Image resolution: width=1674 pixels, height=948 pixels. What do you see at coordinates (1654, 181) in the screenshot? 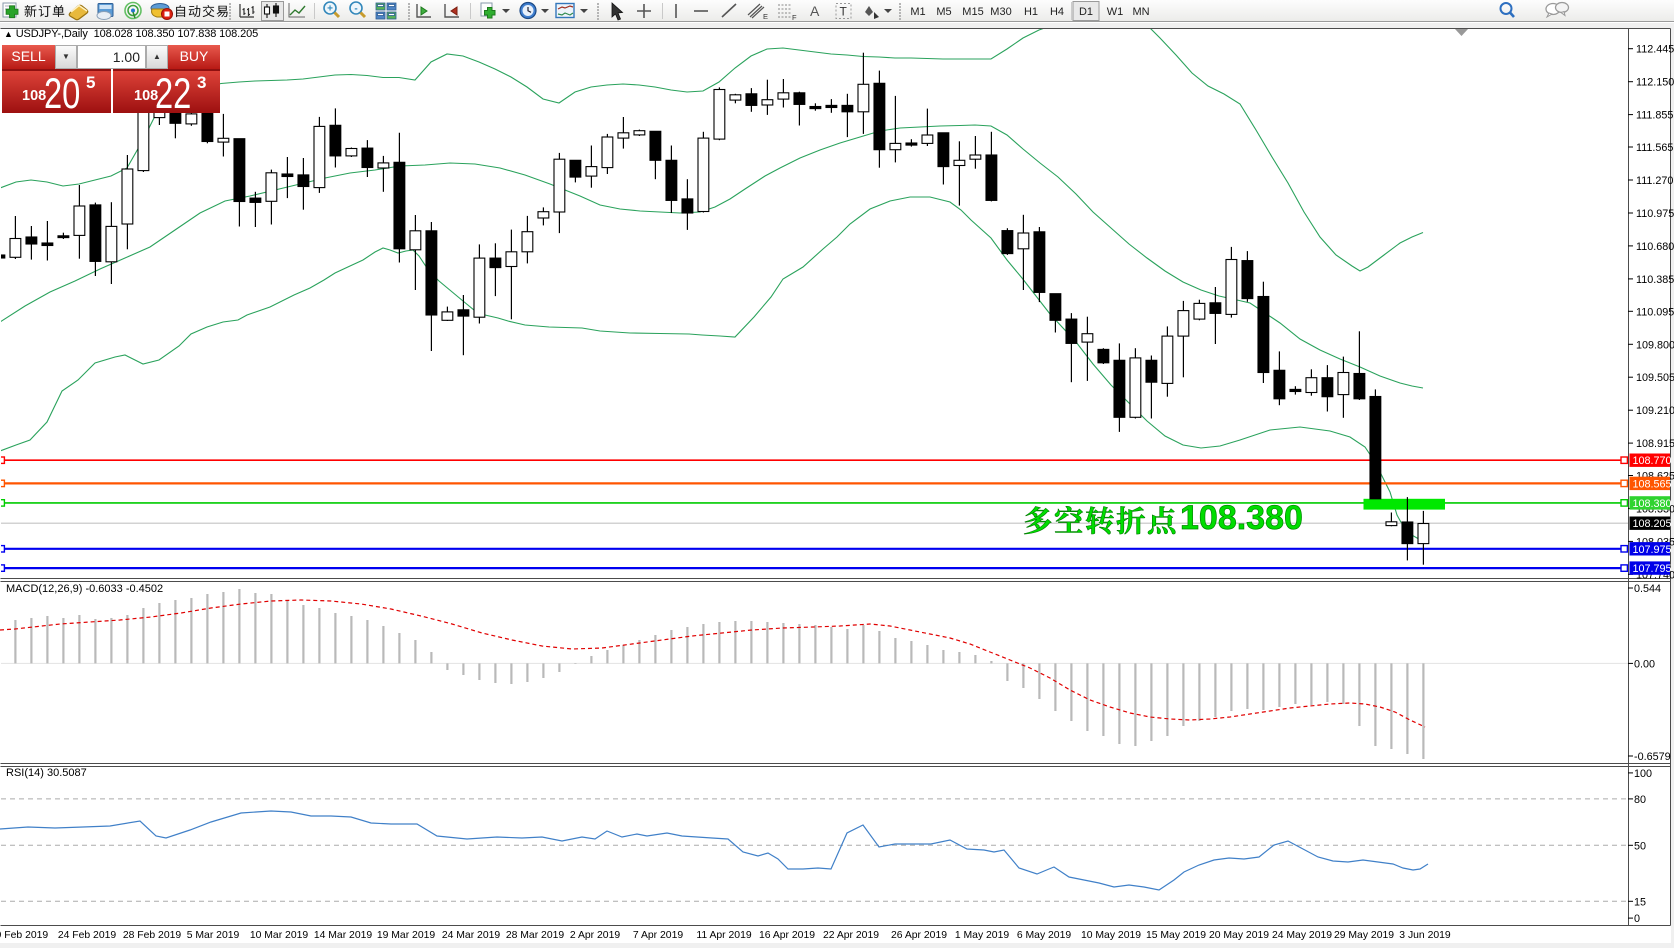
I see `svg-text: 111.270` at bounding box center [1654, 181].